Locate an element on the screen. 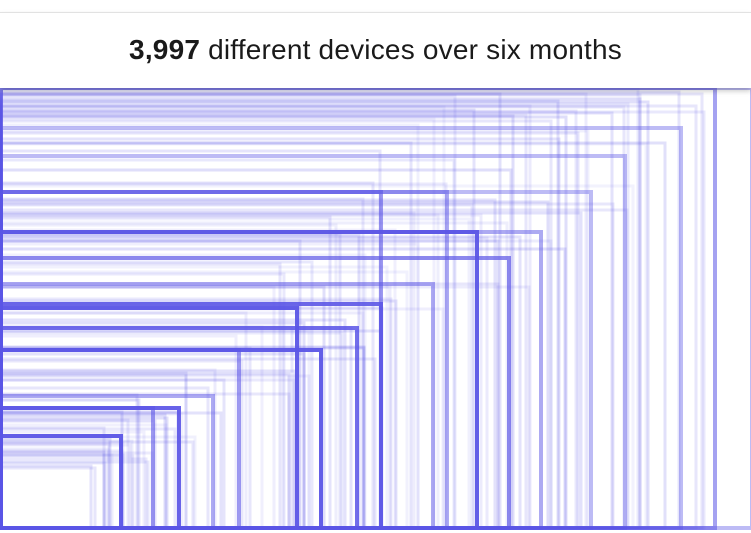 This screenshot has height=533, width=751. title-text: different devices over six months is located at coordinates (415, 49).